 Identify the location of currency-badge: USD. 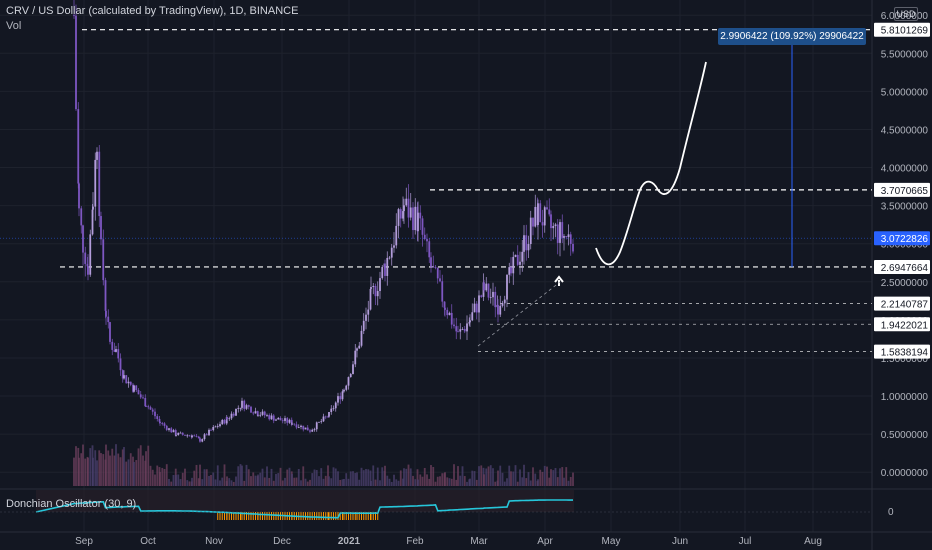
(906, 14).